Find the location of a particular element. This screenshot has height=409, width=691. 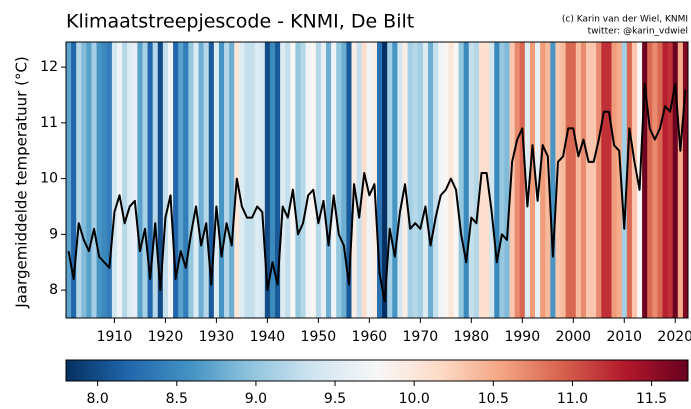

y-tick-label: 10 is located at coordinates (49, 179).